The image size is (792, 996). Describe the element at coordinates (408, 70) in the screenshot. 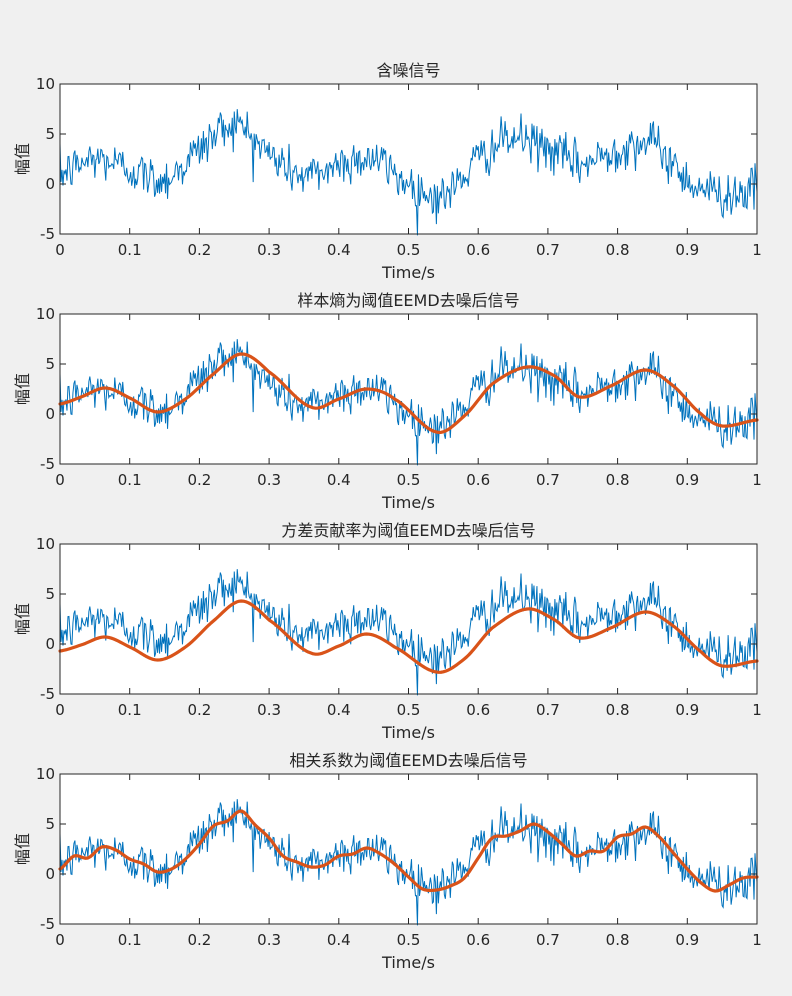

I see `chart-title: 含噪信号` at that location.